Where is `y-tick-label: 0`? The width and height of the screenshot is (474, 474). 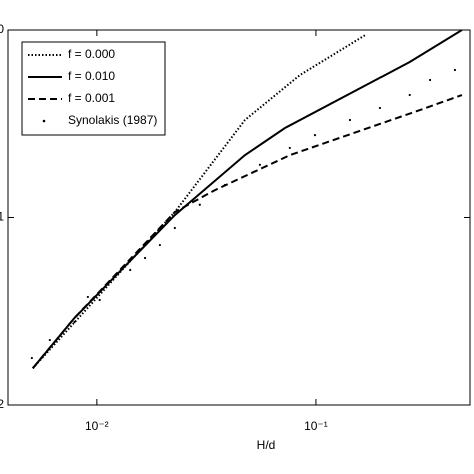
y-tick-label: 0 is located at coordinates (2, 29).